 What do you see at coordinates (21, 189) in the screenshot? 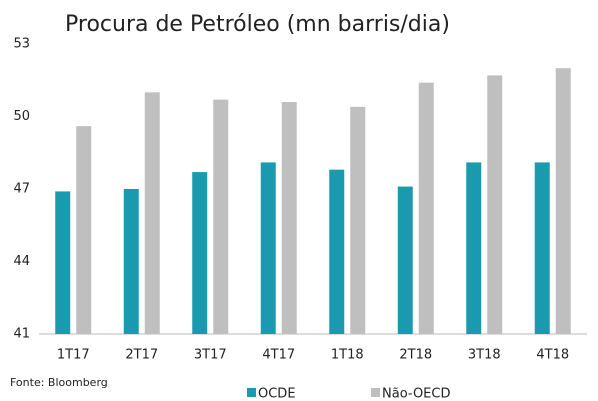
I see `y-tick-label: 47` at bounding box center [21, 189].